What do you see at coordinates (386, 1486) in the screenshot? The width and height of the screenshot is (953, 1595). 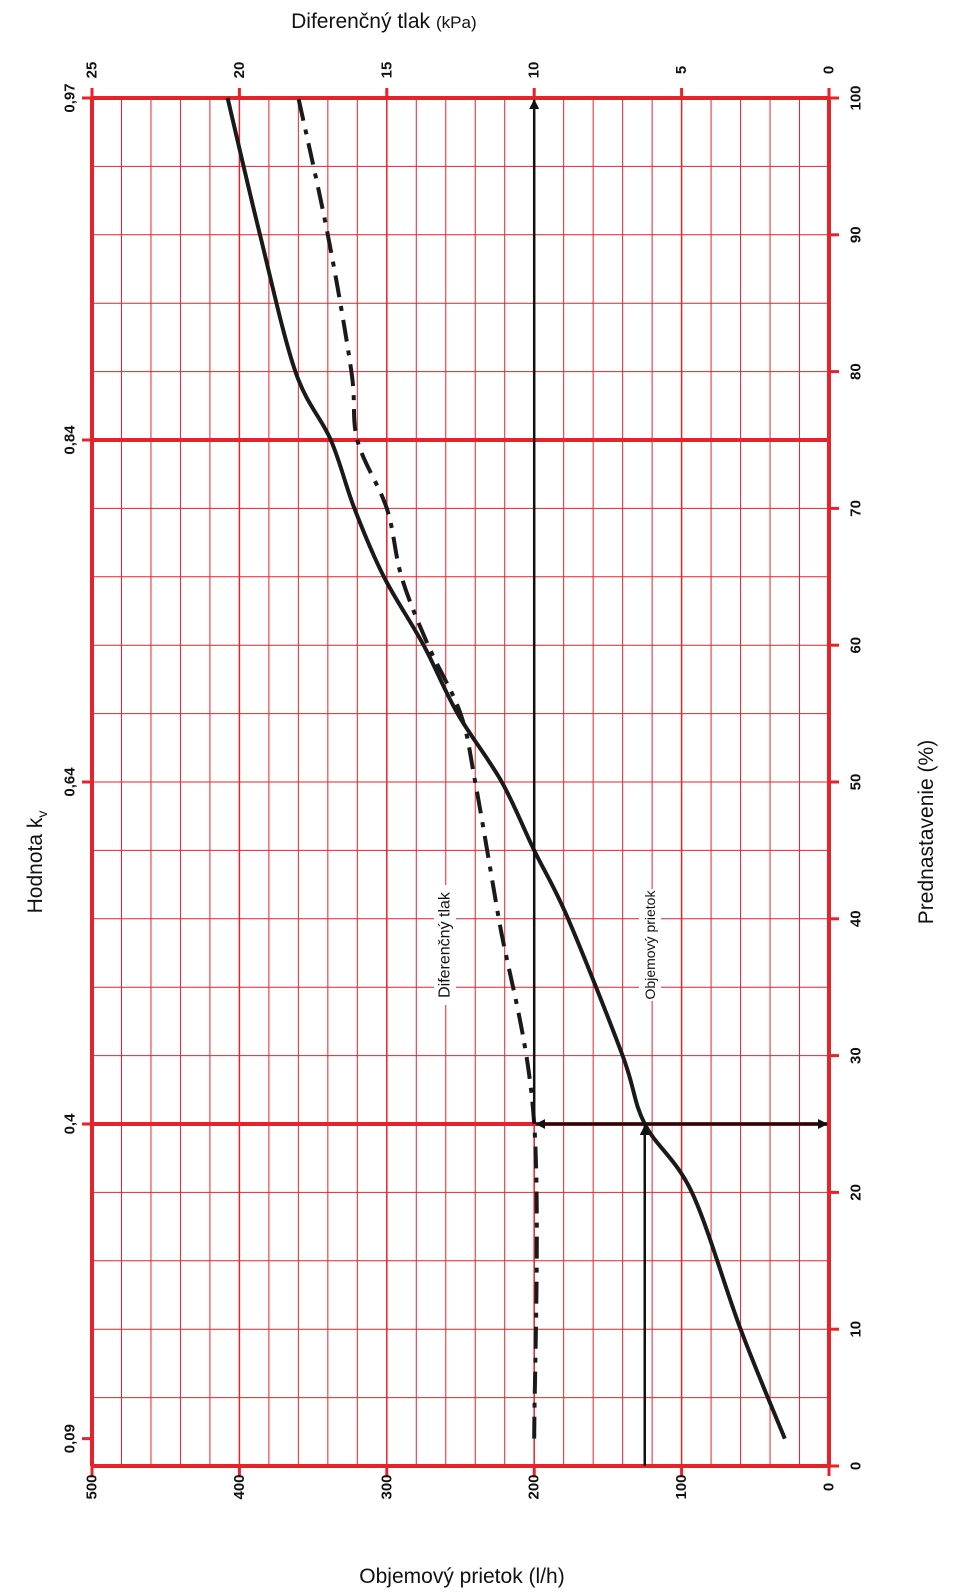 I see `flow-tick-label: 300` at bounding box center [386, 1486].